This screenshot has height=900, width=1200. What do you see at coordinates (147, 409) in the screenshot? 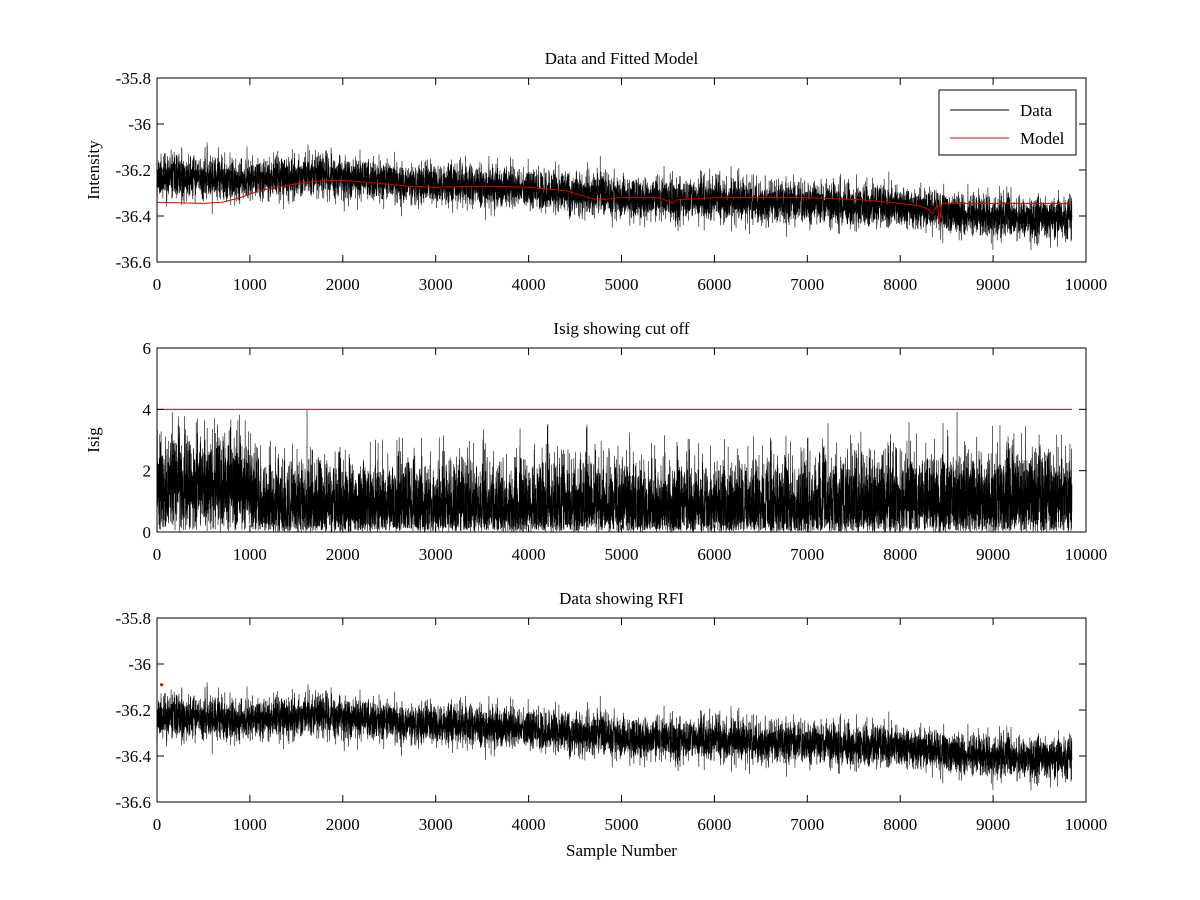
I see `y-tick-label: 4` at bounding box center [147, 409].